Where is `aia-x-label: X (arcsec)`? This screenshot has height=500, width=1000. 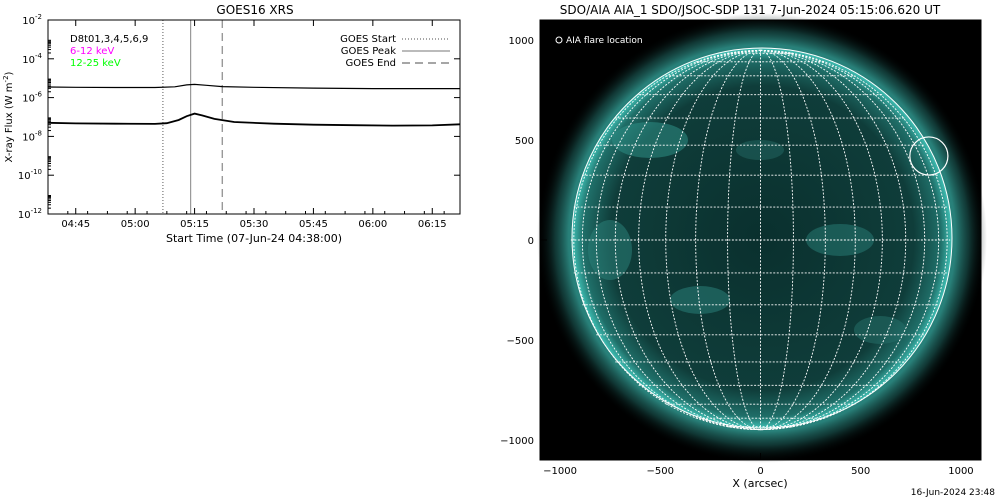
aia-x-label: X (arcsec) is located at coordinates (759, 483).